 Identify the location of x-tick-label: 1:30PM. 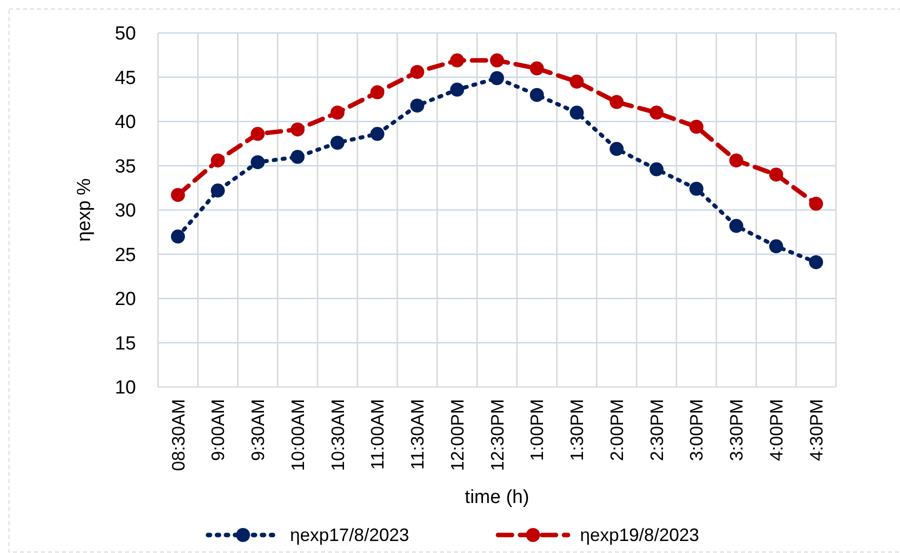
(577, 430).